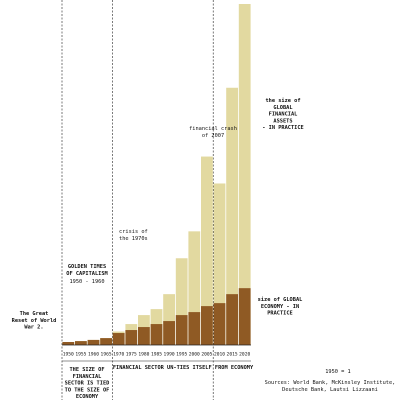  Describe the element at coordinates (282, 101) in the screenshot. I see `annotation-line: the size of` at that location.